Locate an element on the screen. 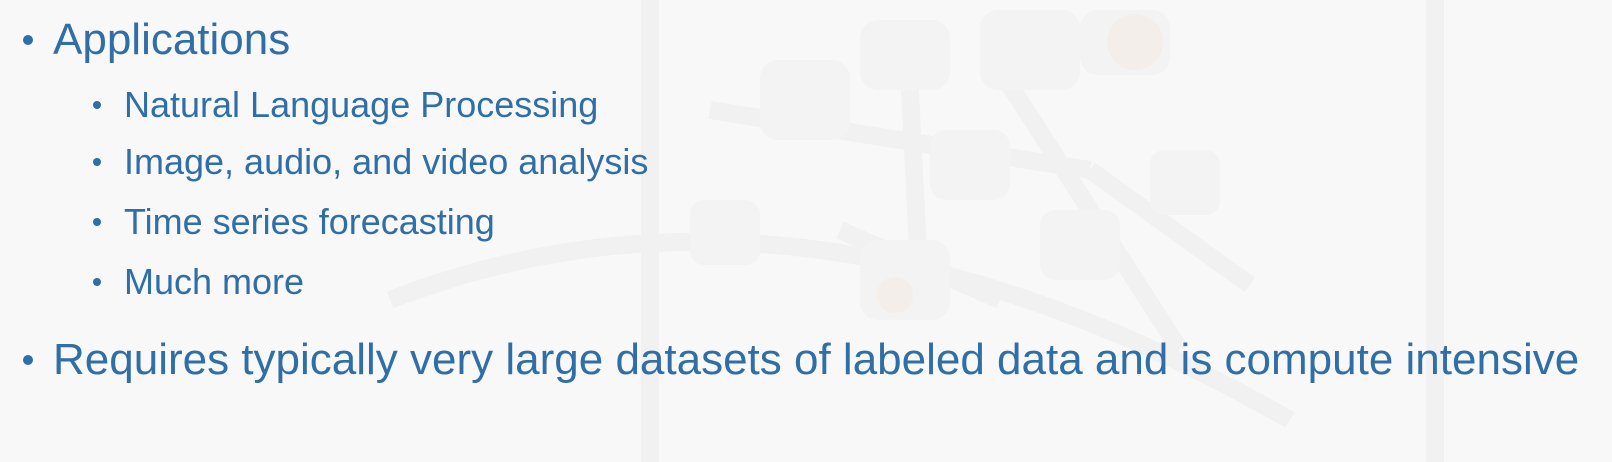 The image size is (1612, 462). sub-bullet-text: Much more is located at coordinates (214, 281).